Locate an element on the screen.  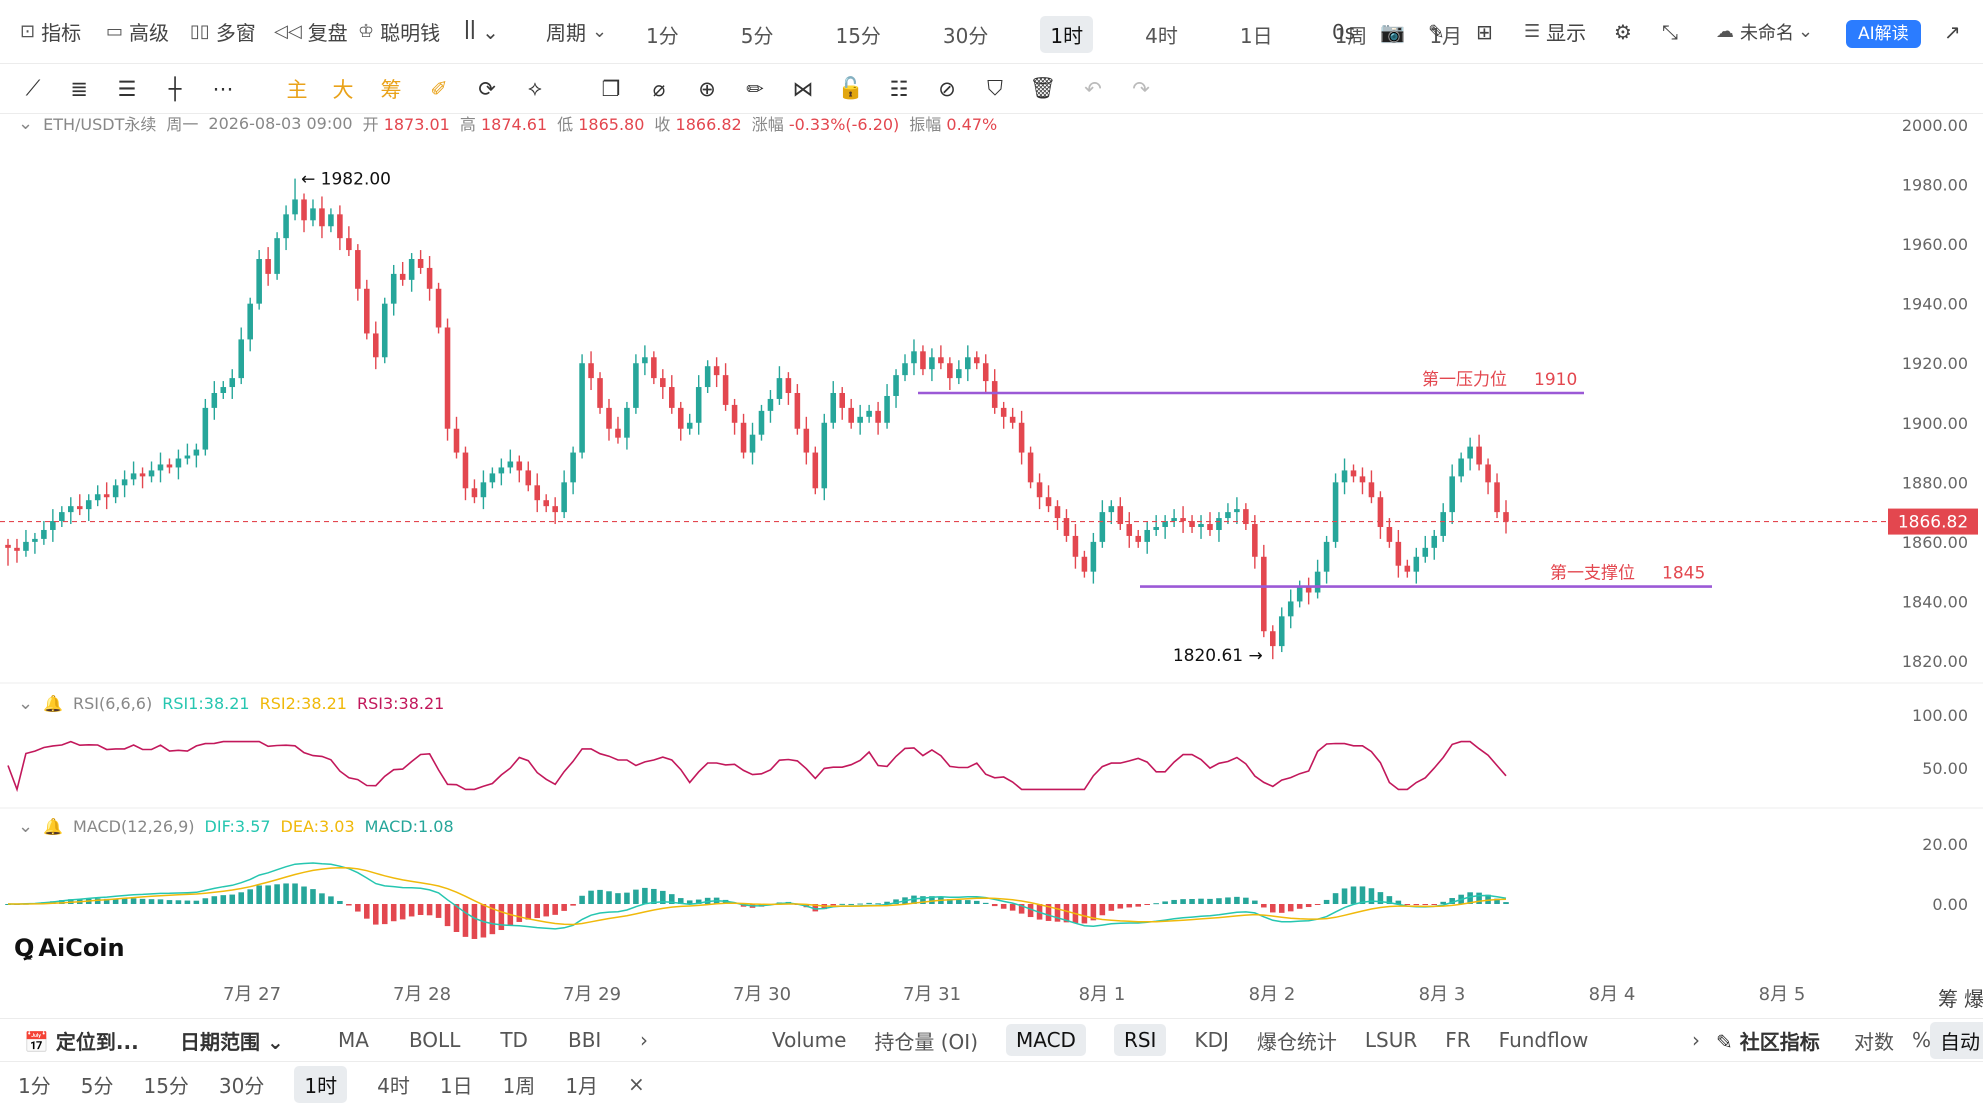
bottom-period-tab-8: 1月 is located at coordinates (582, 1085).